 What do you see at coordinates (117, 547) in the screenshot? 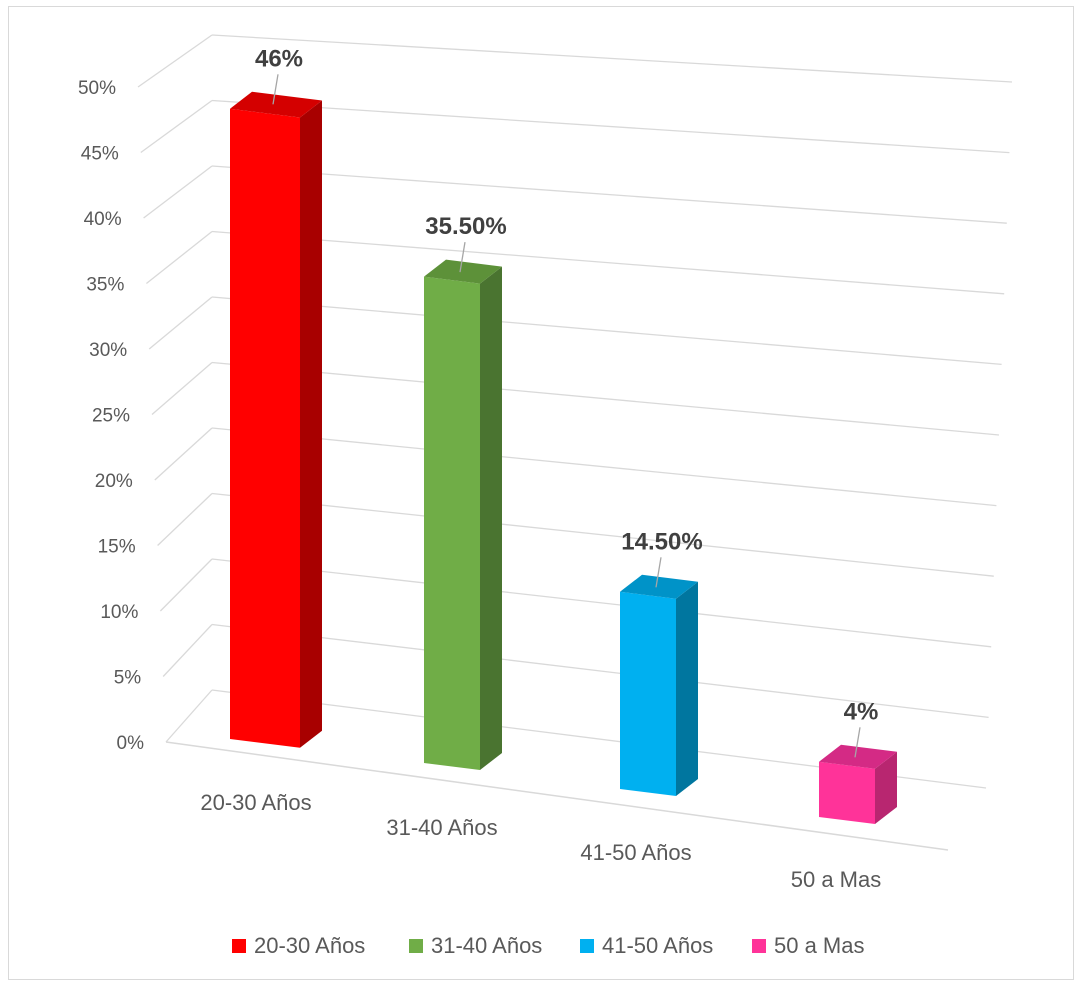
I see `y-tick-label: 15%` at bounding box center [117, 547].